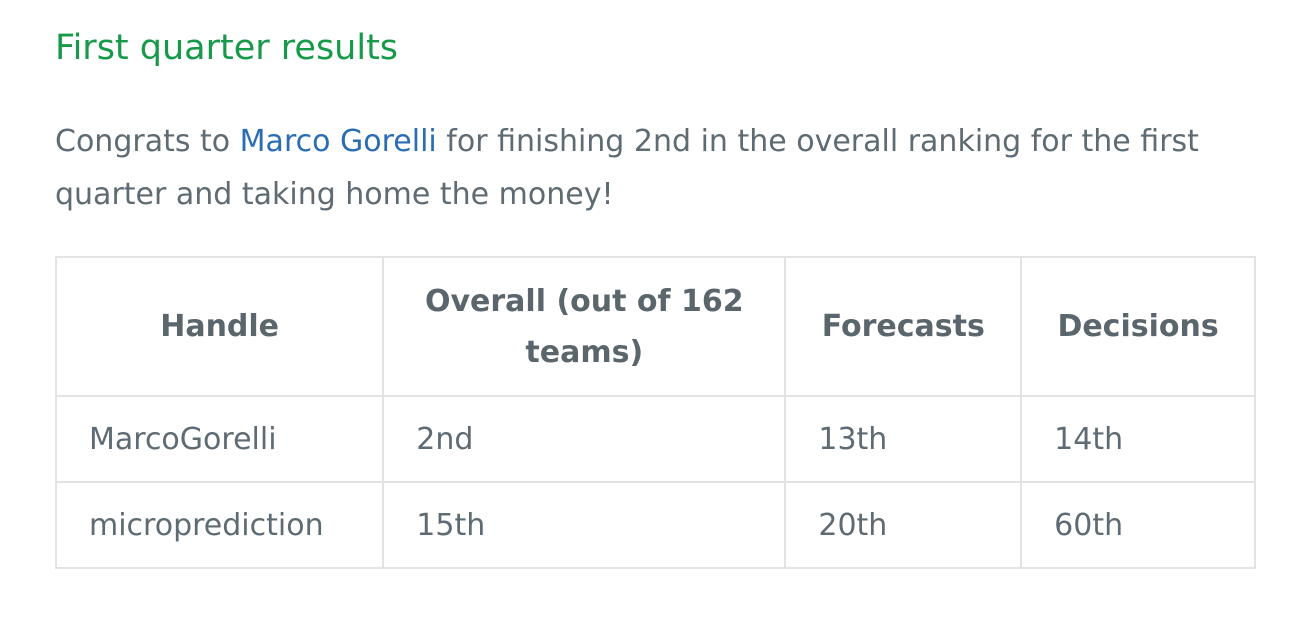 The width and height of the screenshot is (1306, 628). Describe the element at coordinates (1138, 525) in the screenshot. I see `cell-decisions: 60th` at that location.